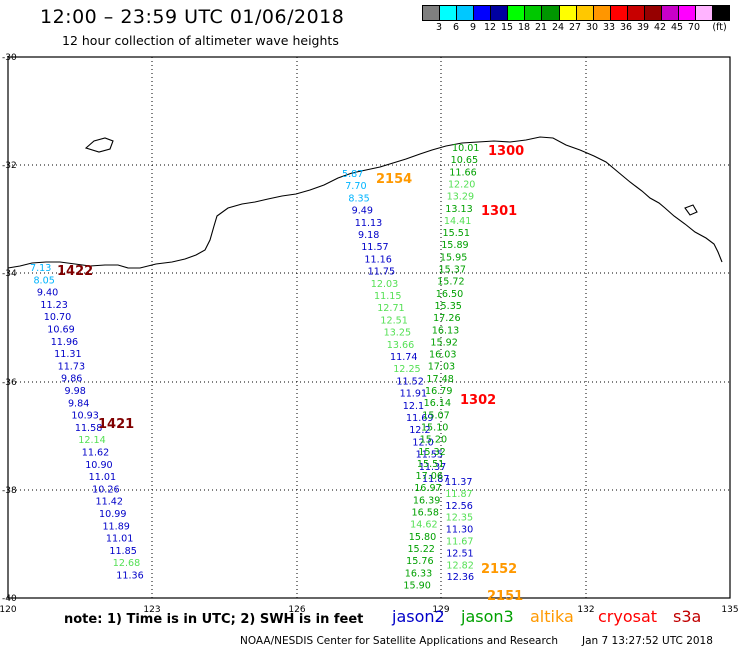 This screenshot has width=740, height=650. I want to click on wave-height-value: 12.14, so click(91, 440).